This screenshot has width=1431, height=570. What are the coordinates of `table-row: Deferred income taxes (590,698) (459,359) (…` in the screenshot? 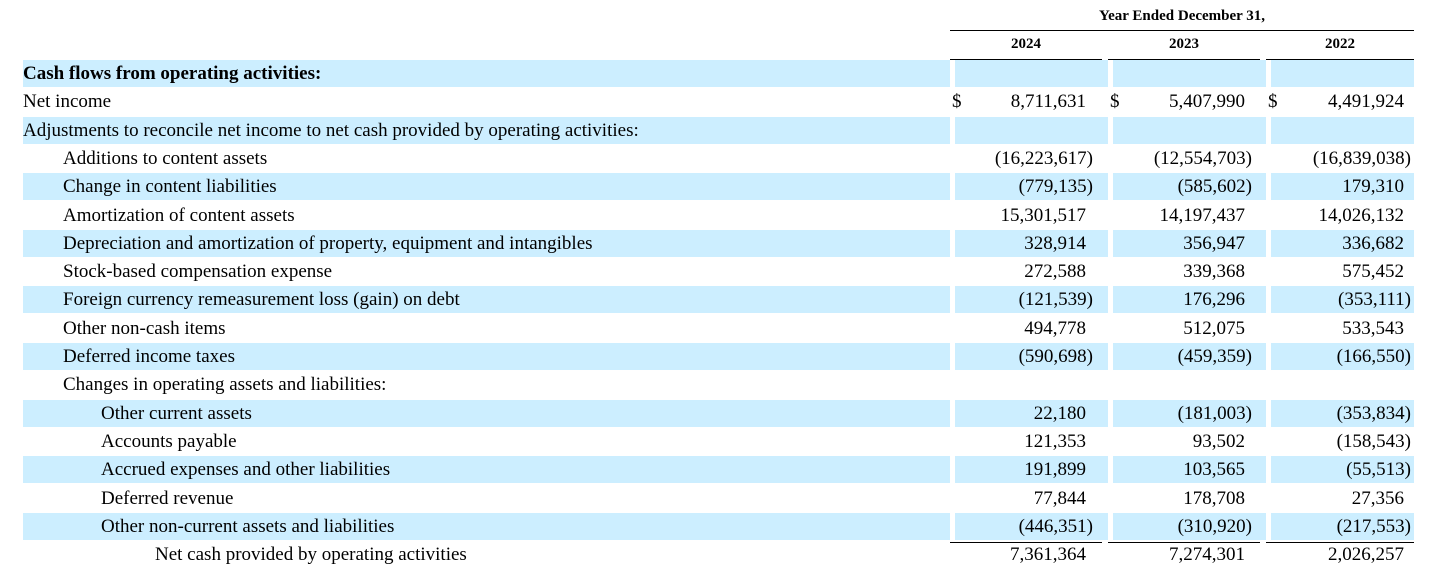 It's located at (718, 356).